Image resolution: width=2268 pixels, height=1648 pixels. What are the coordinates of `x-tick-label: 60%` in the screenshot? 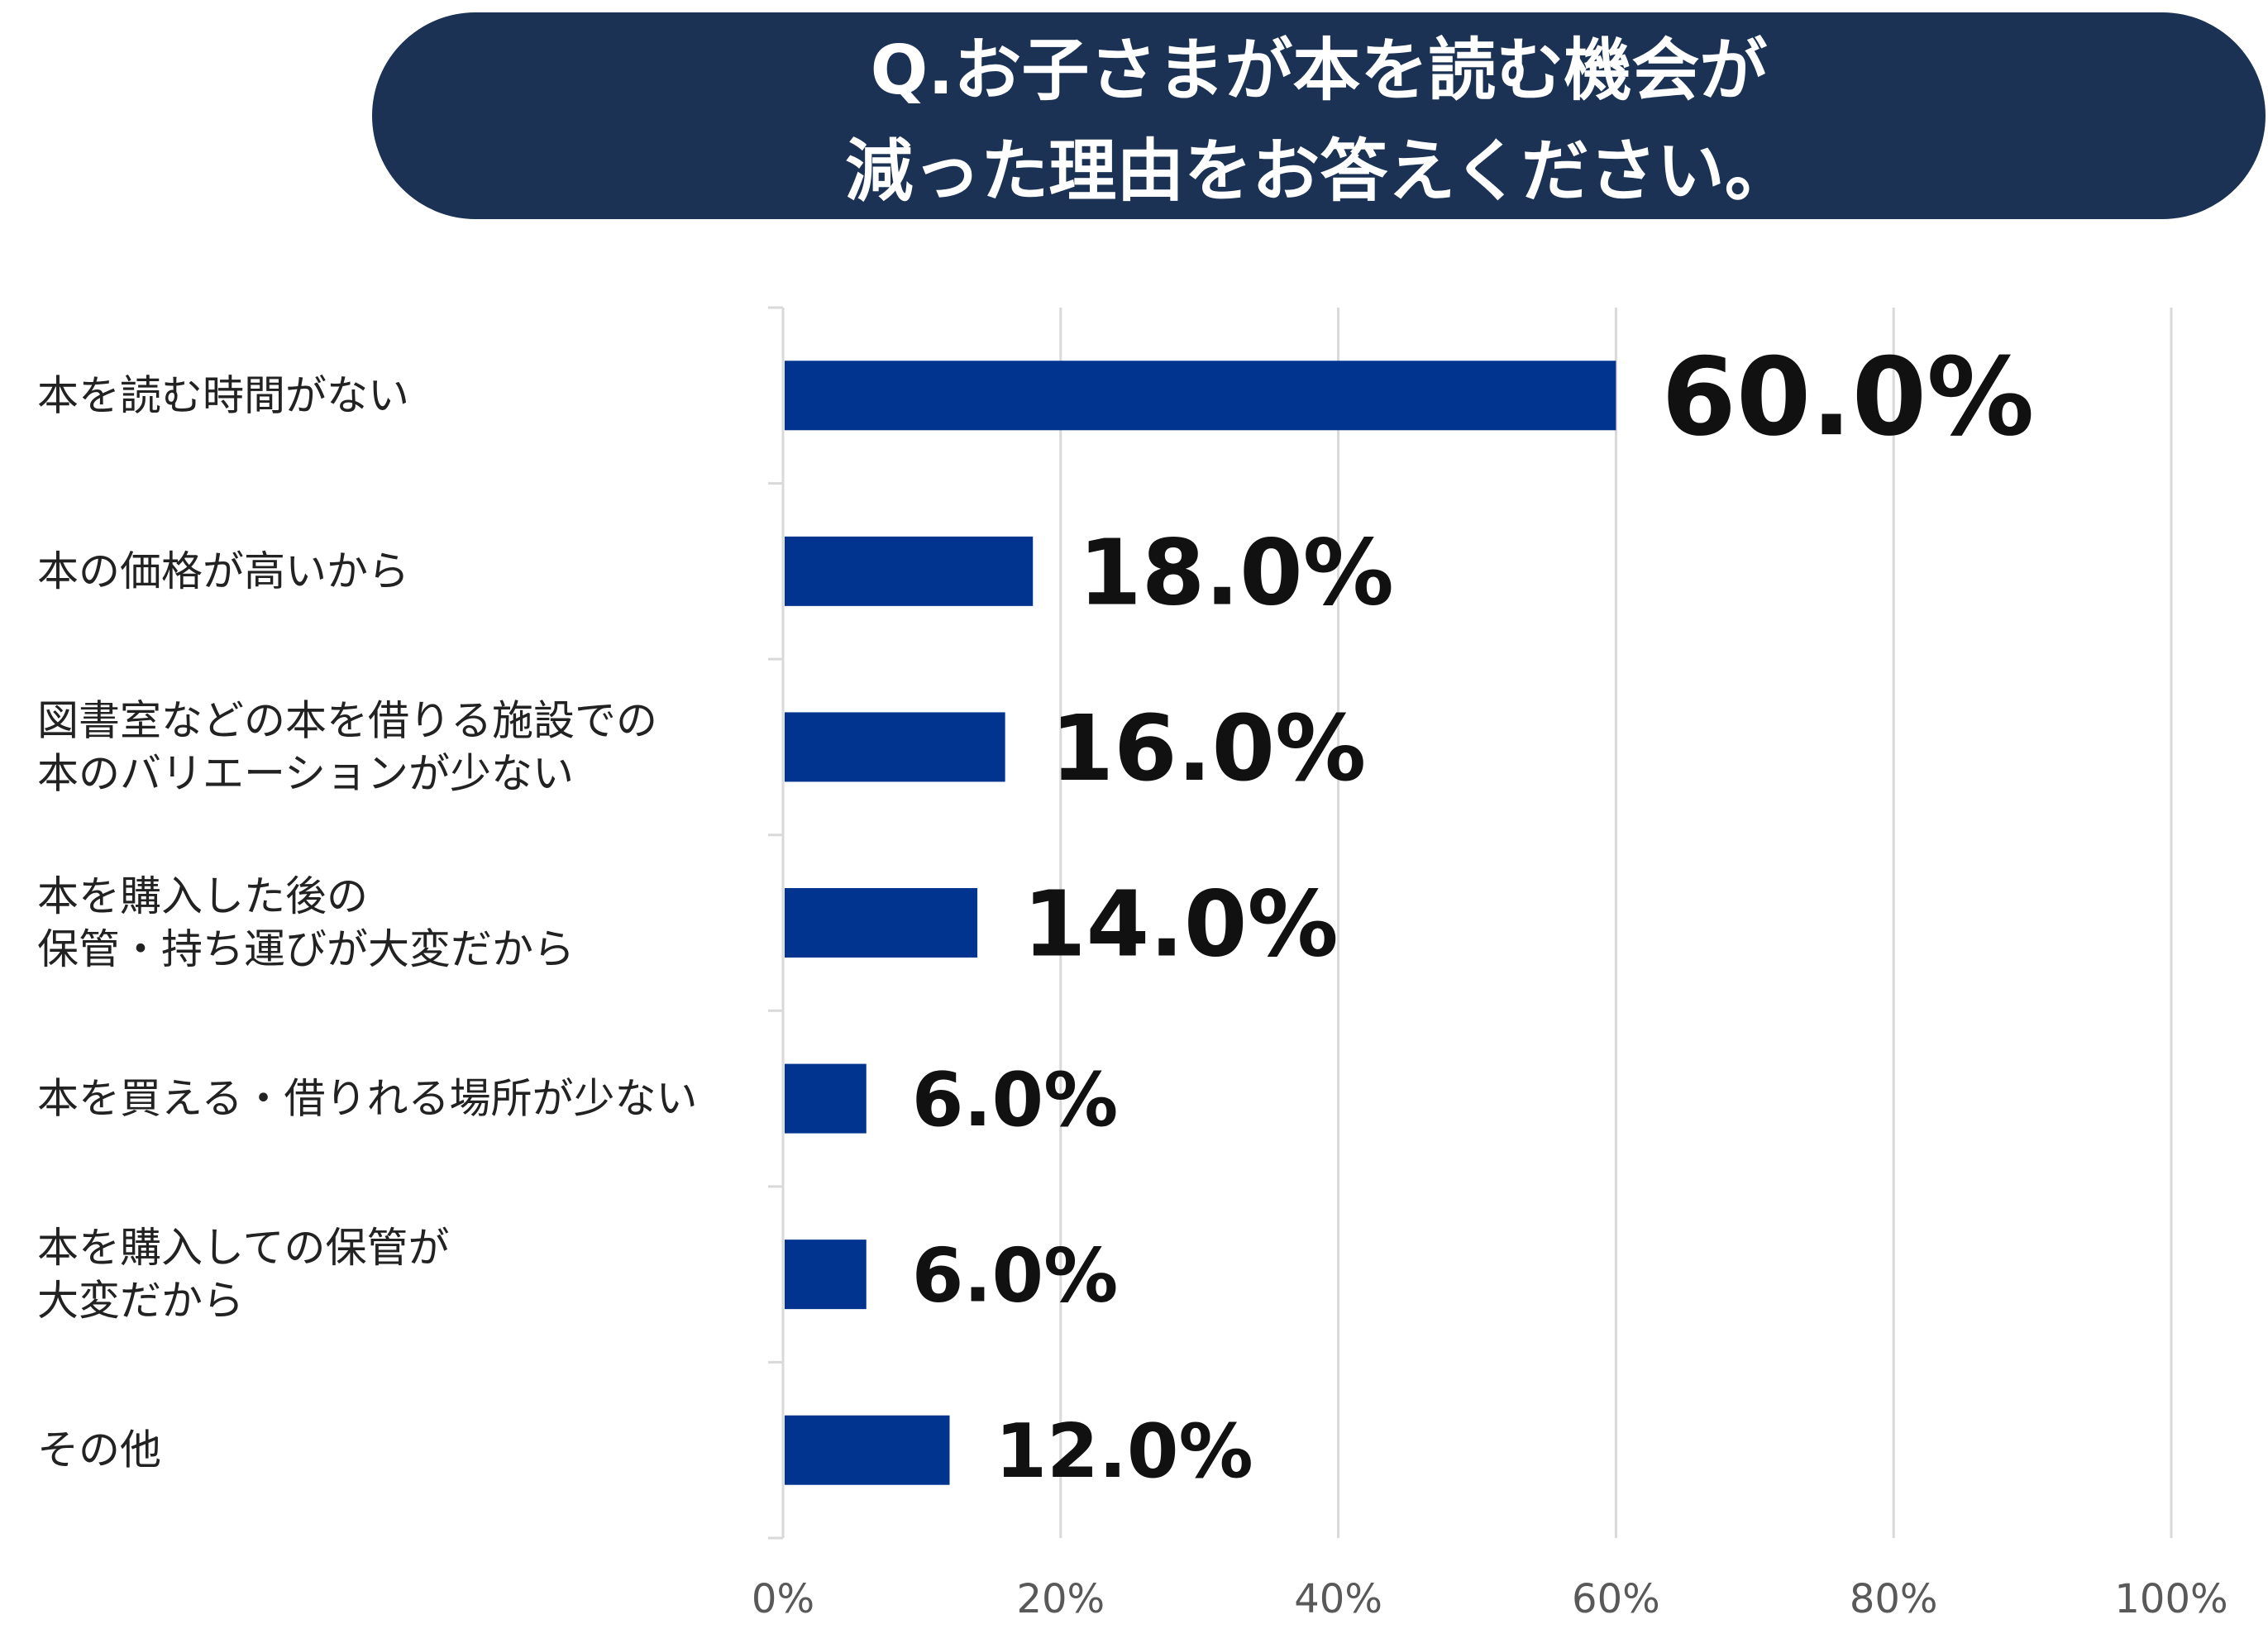 It's located at (1616, 1599).